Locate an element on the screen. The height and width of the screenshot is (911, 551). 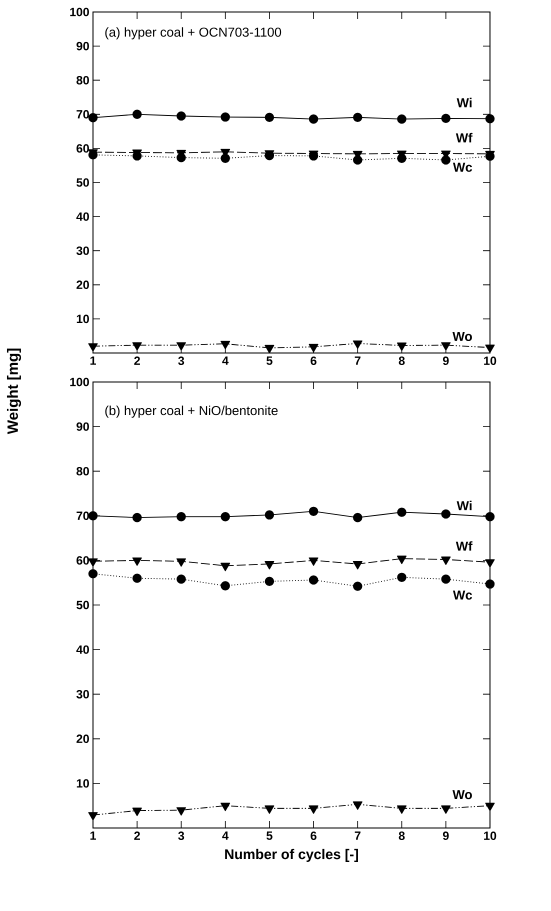
text: (a) hyper coal + OCN703-1100 is located at coordinates (193, 33).